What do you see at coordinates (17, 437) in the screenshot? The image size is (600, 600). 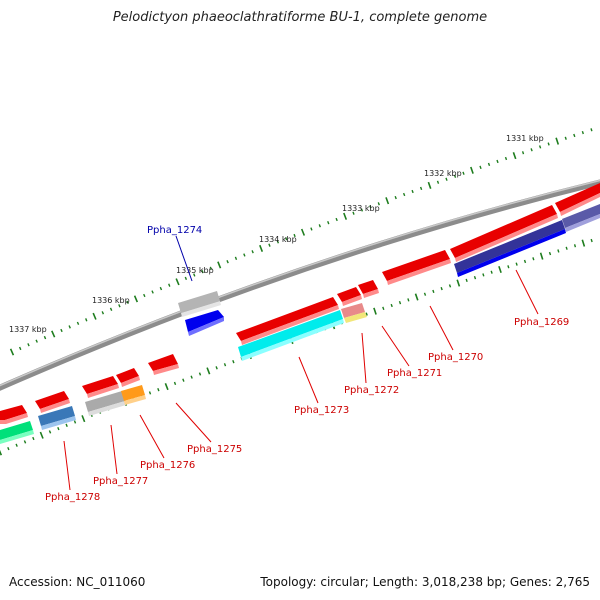 I see `gene-ppha-1278-block-shade` at bounding box center [17, 437].